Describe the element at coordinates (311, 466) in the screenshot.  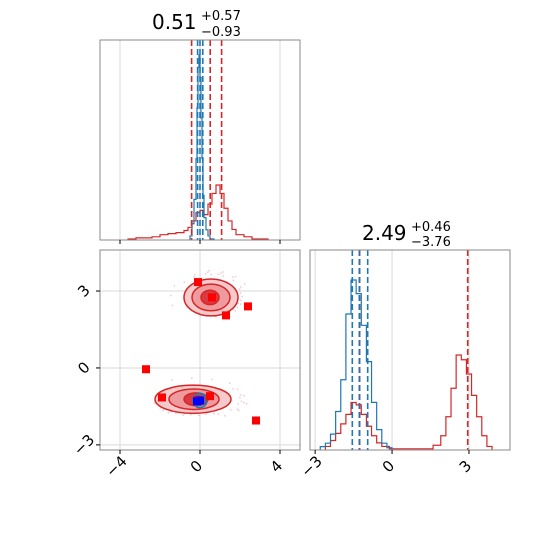
I see `right-hist-tick-label-0: −3` at that location.